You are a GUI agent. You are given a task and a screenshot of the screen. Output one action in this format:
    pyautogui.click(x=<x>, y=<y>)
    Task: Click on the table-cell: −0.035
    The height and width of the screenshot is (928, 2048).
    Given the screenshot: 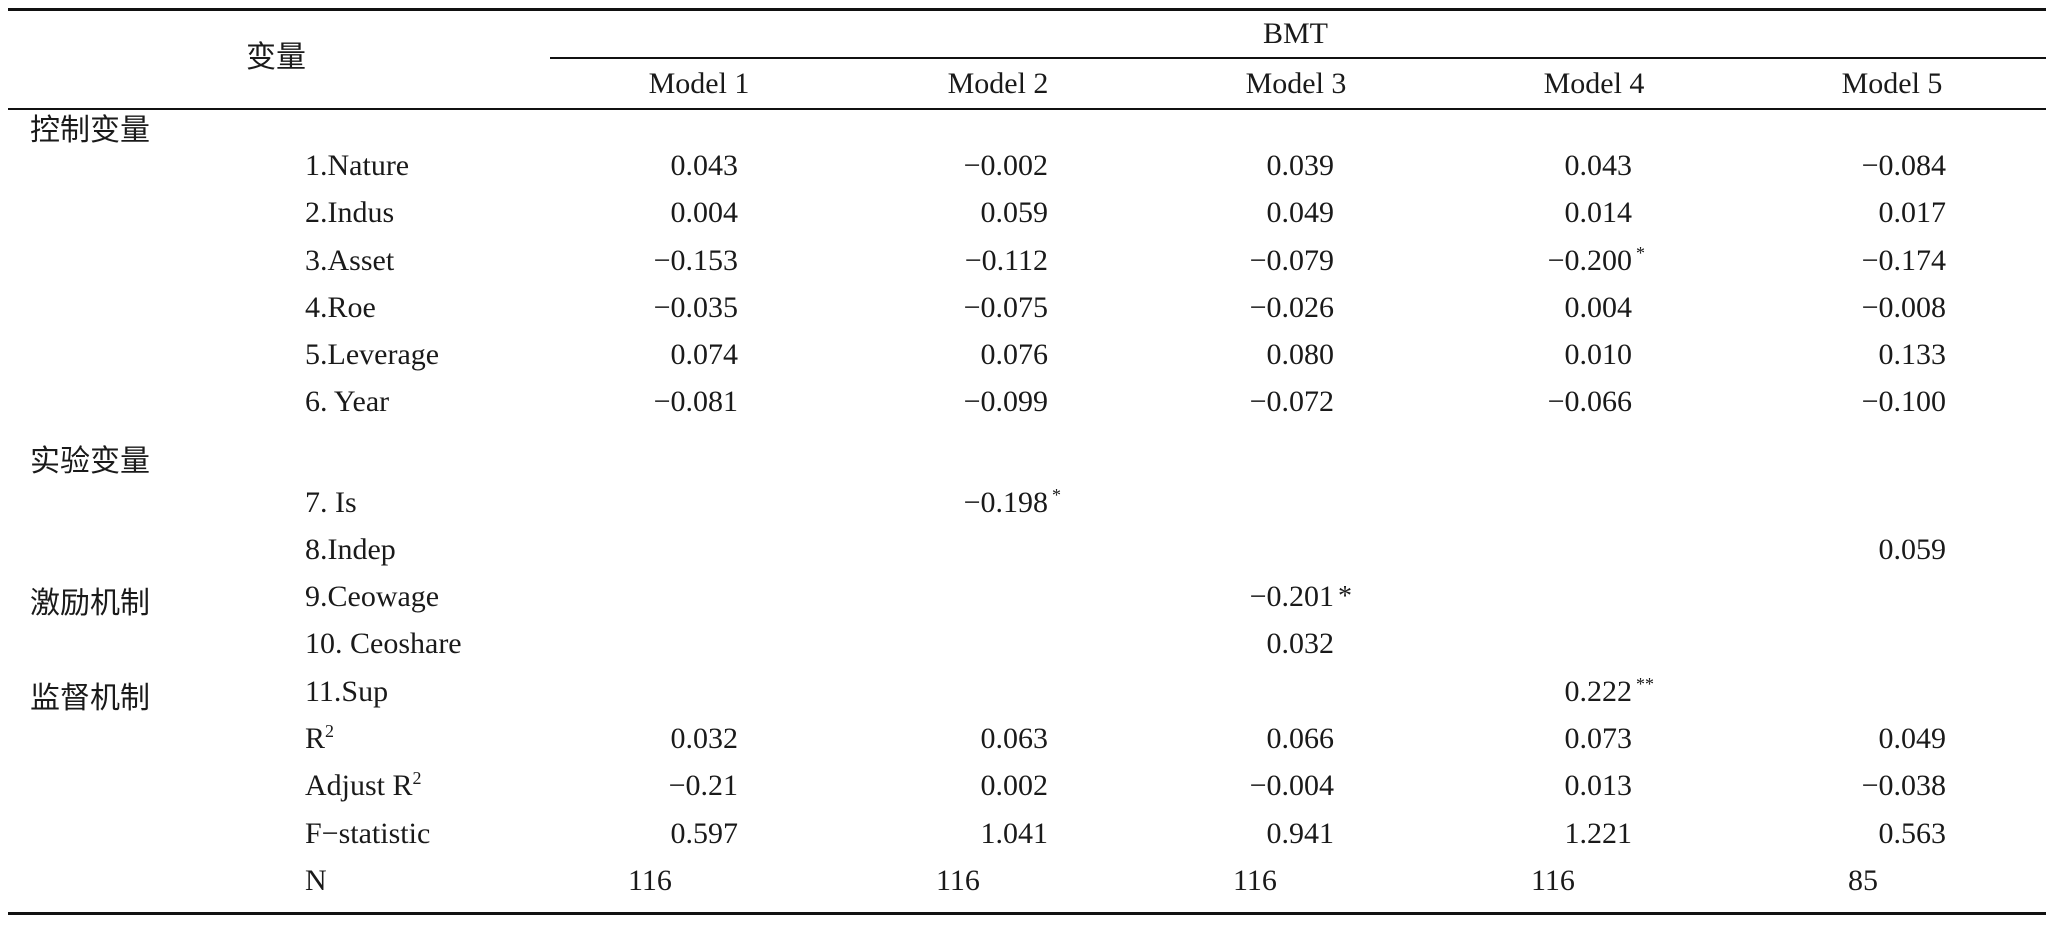 What is the action you would take?
    pyautogui.click(x=638, y=308)
    